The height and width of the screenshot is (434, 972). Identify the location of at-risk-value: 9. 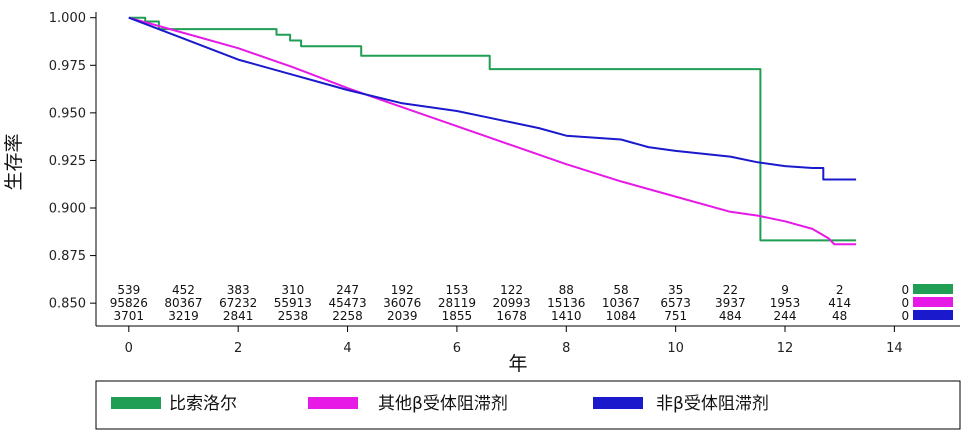
(785, 290).